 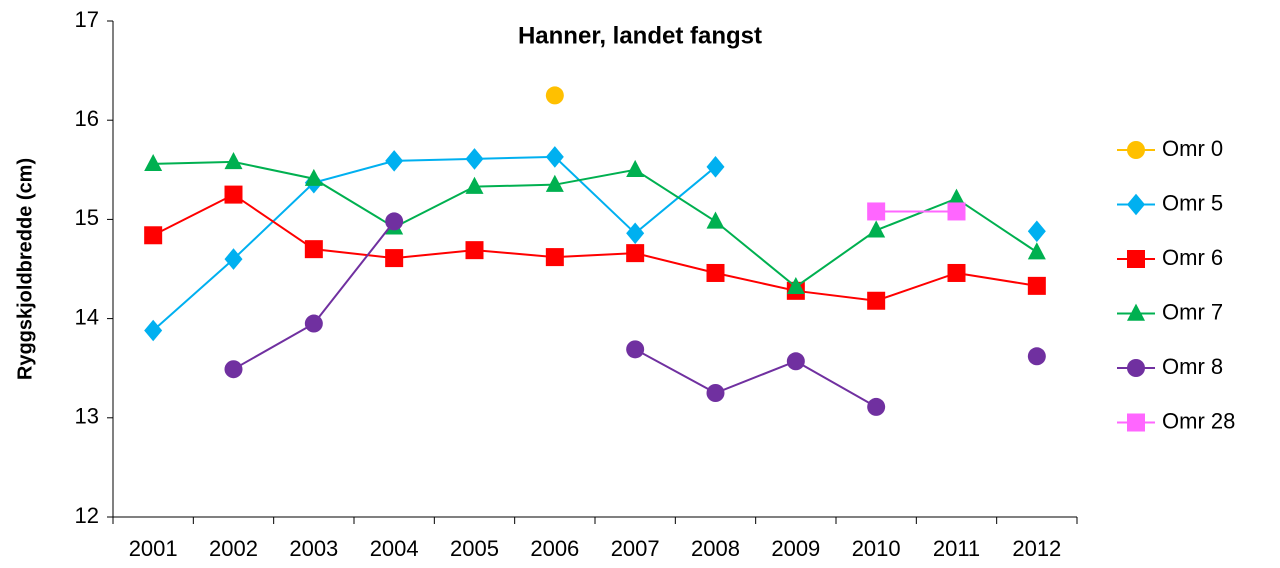 I want to click on x-tick-label: 2009, so click(x=795, y=548).